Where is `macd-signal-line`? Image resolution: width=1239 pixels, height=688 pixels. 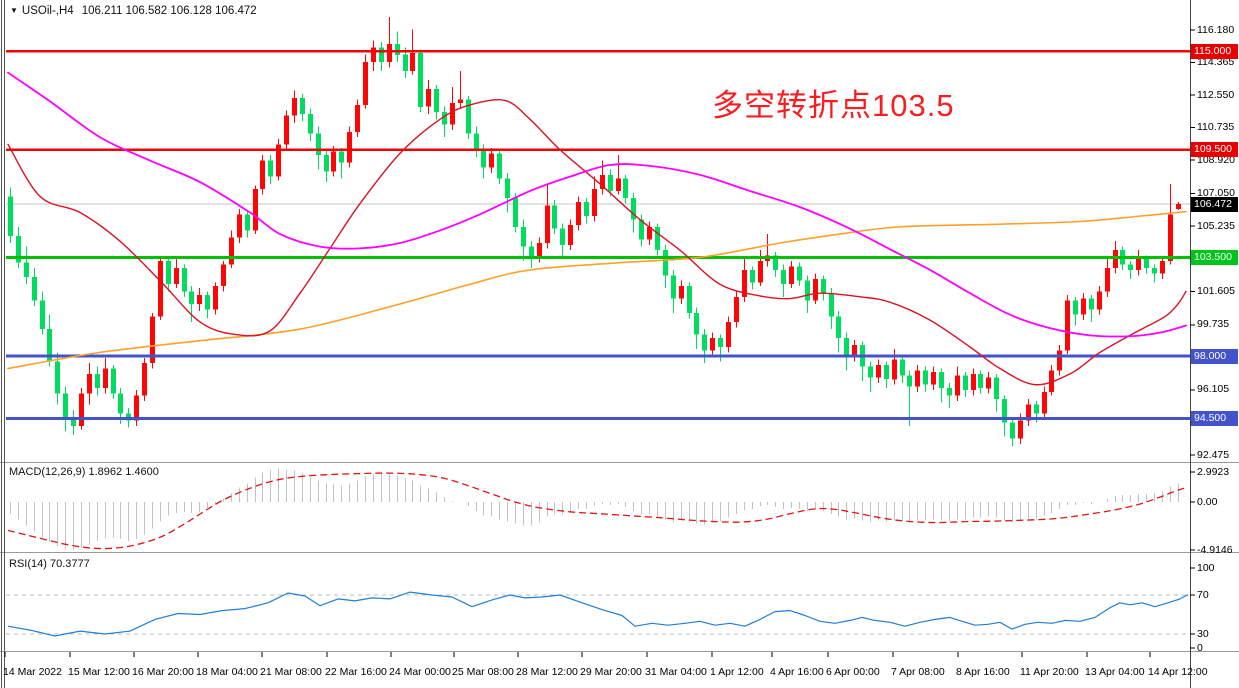 macd-signal-line is located at coordinates (597, 511).